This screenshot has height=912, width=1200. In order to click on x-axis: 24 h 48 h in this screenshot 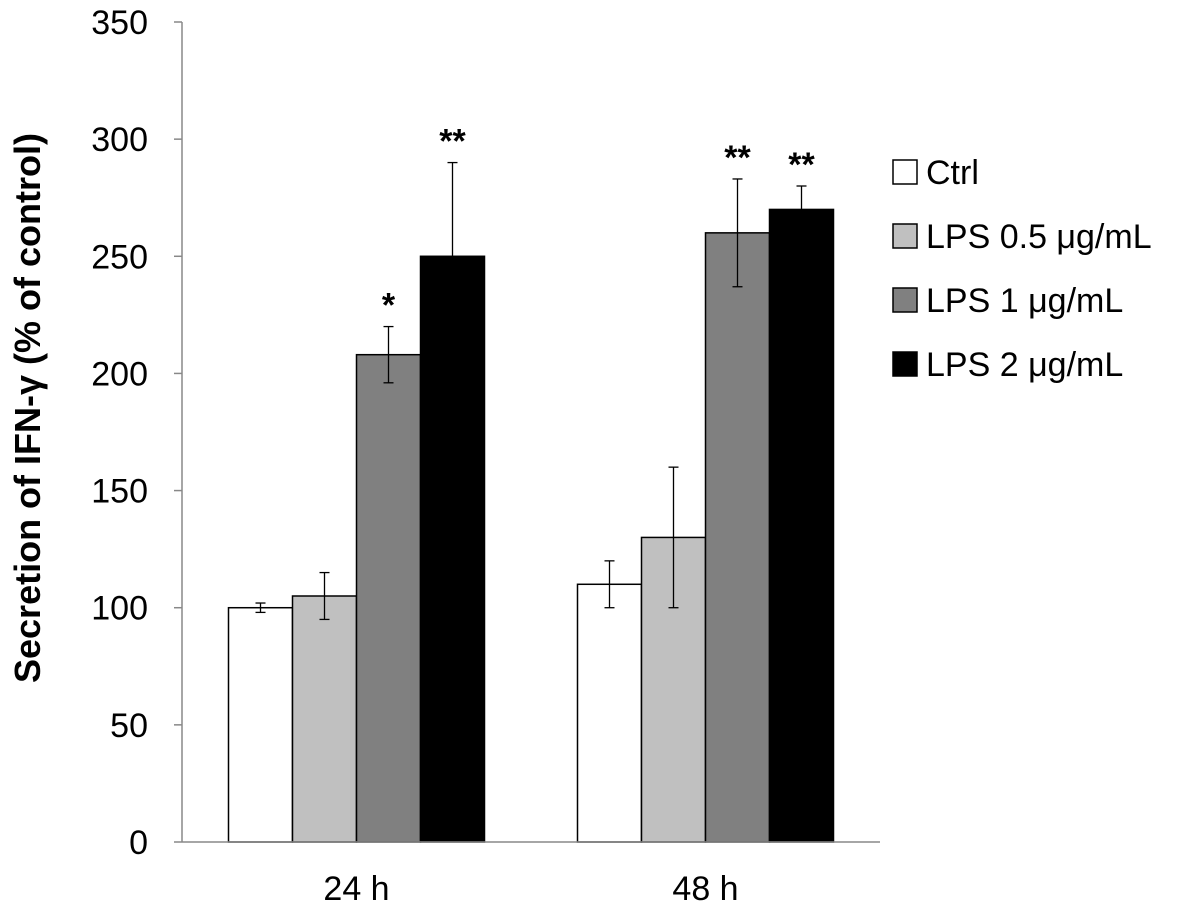, I will do `click(531, 874)`.